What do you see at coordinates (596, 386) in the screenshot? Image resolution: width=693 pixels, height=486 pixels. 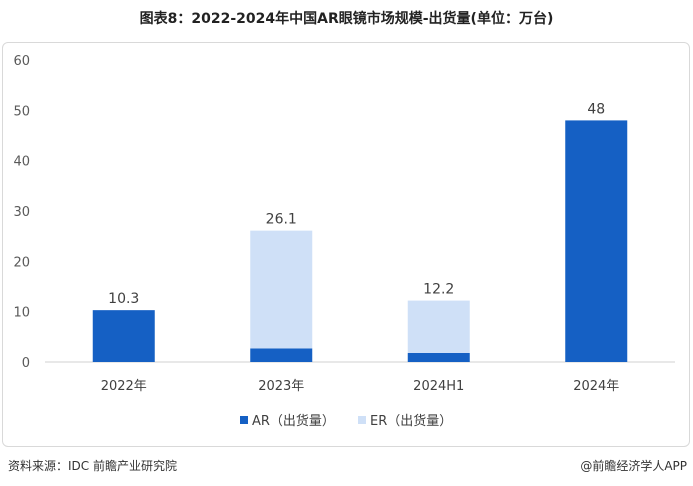 I see `x-tick-label: 2024年` at bounding box center [596, 386].